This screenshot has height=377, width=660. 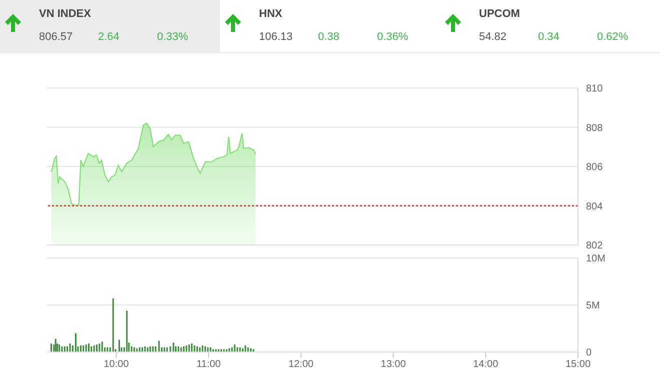 I want to click on y-tick-label: 10M, so click(x=596, y=259).